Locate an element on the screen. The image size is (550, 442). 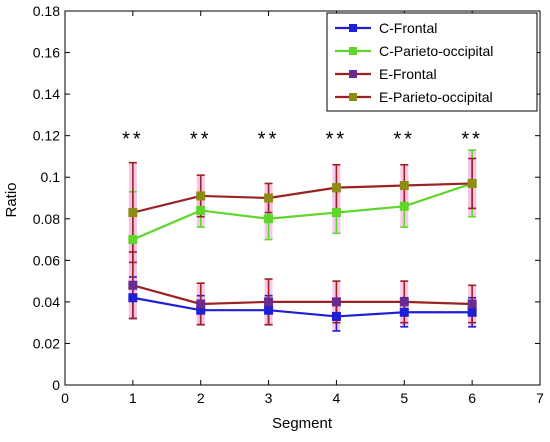
x-tick-label: 6 is located at coordinates (472, 398).